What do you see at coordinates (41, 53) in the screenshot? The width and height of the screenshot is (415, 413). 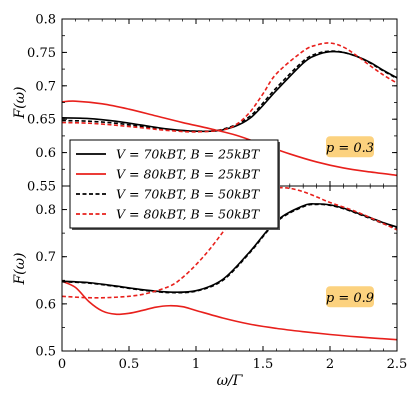 I see `top-ytick-label: 0.75` at bounding box center [41, 53].